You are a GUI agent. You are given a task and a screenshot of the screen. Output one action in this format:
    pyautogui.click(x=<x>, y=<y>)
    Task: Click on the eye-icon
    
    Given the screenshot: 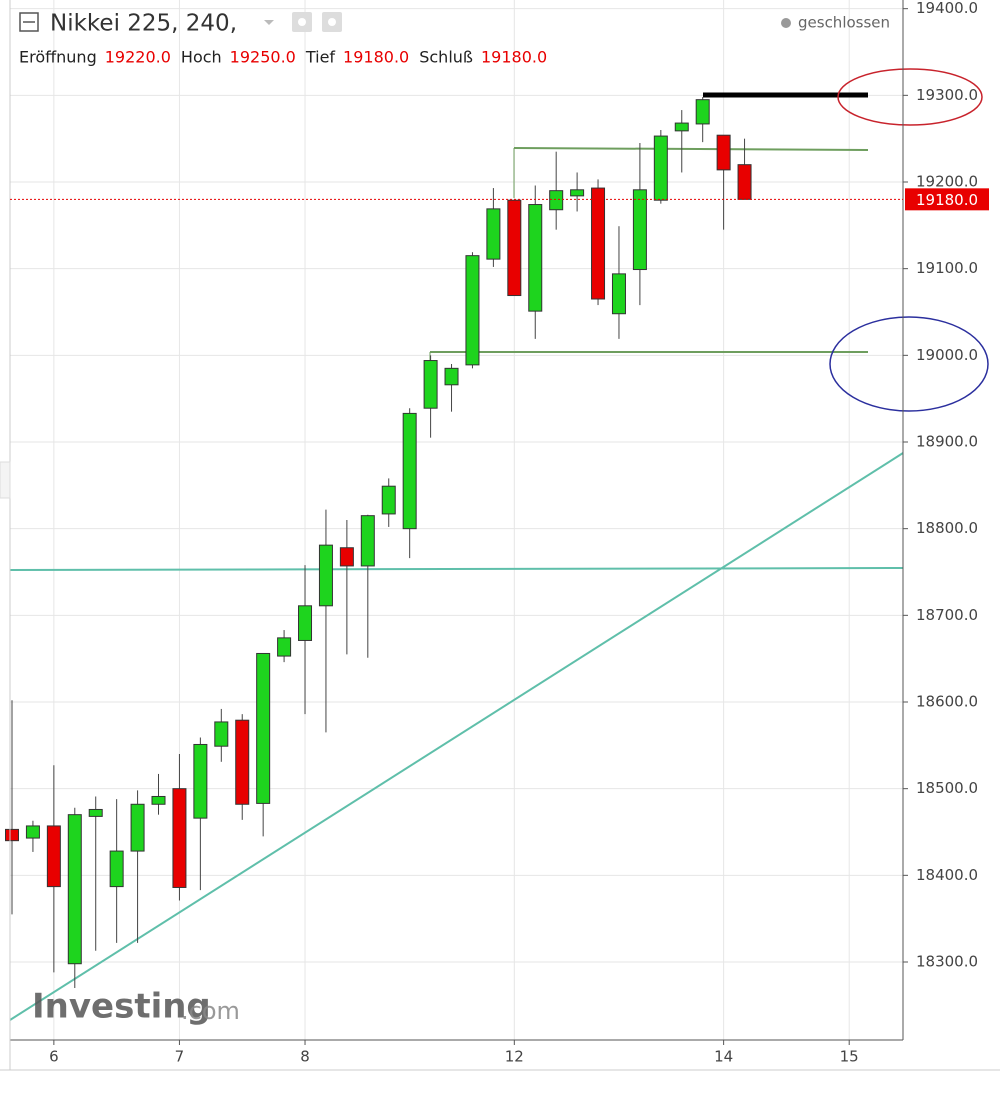 What is the action you would take?
    pyautogui.click(x=302, y=22)
    